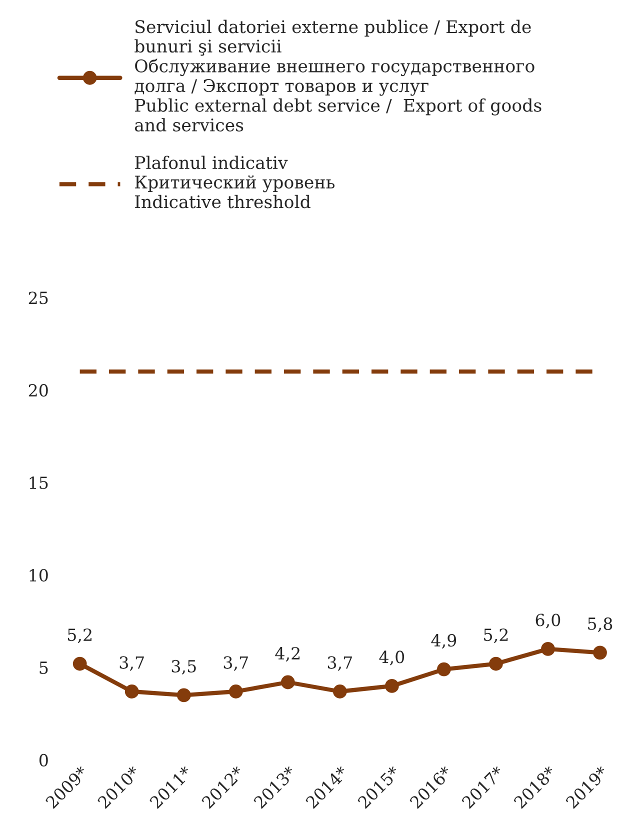 Image resolution: width=626 pixels, height=836 pixels. Describe the element at coordinates (38, 390) in the screenshot. I see `y-tick-label: 20` at that location.